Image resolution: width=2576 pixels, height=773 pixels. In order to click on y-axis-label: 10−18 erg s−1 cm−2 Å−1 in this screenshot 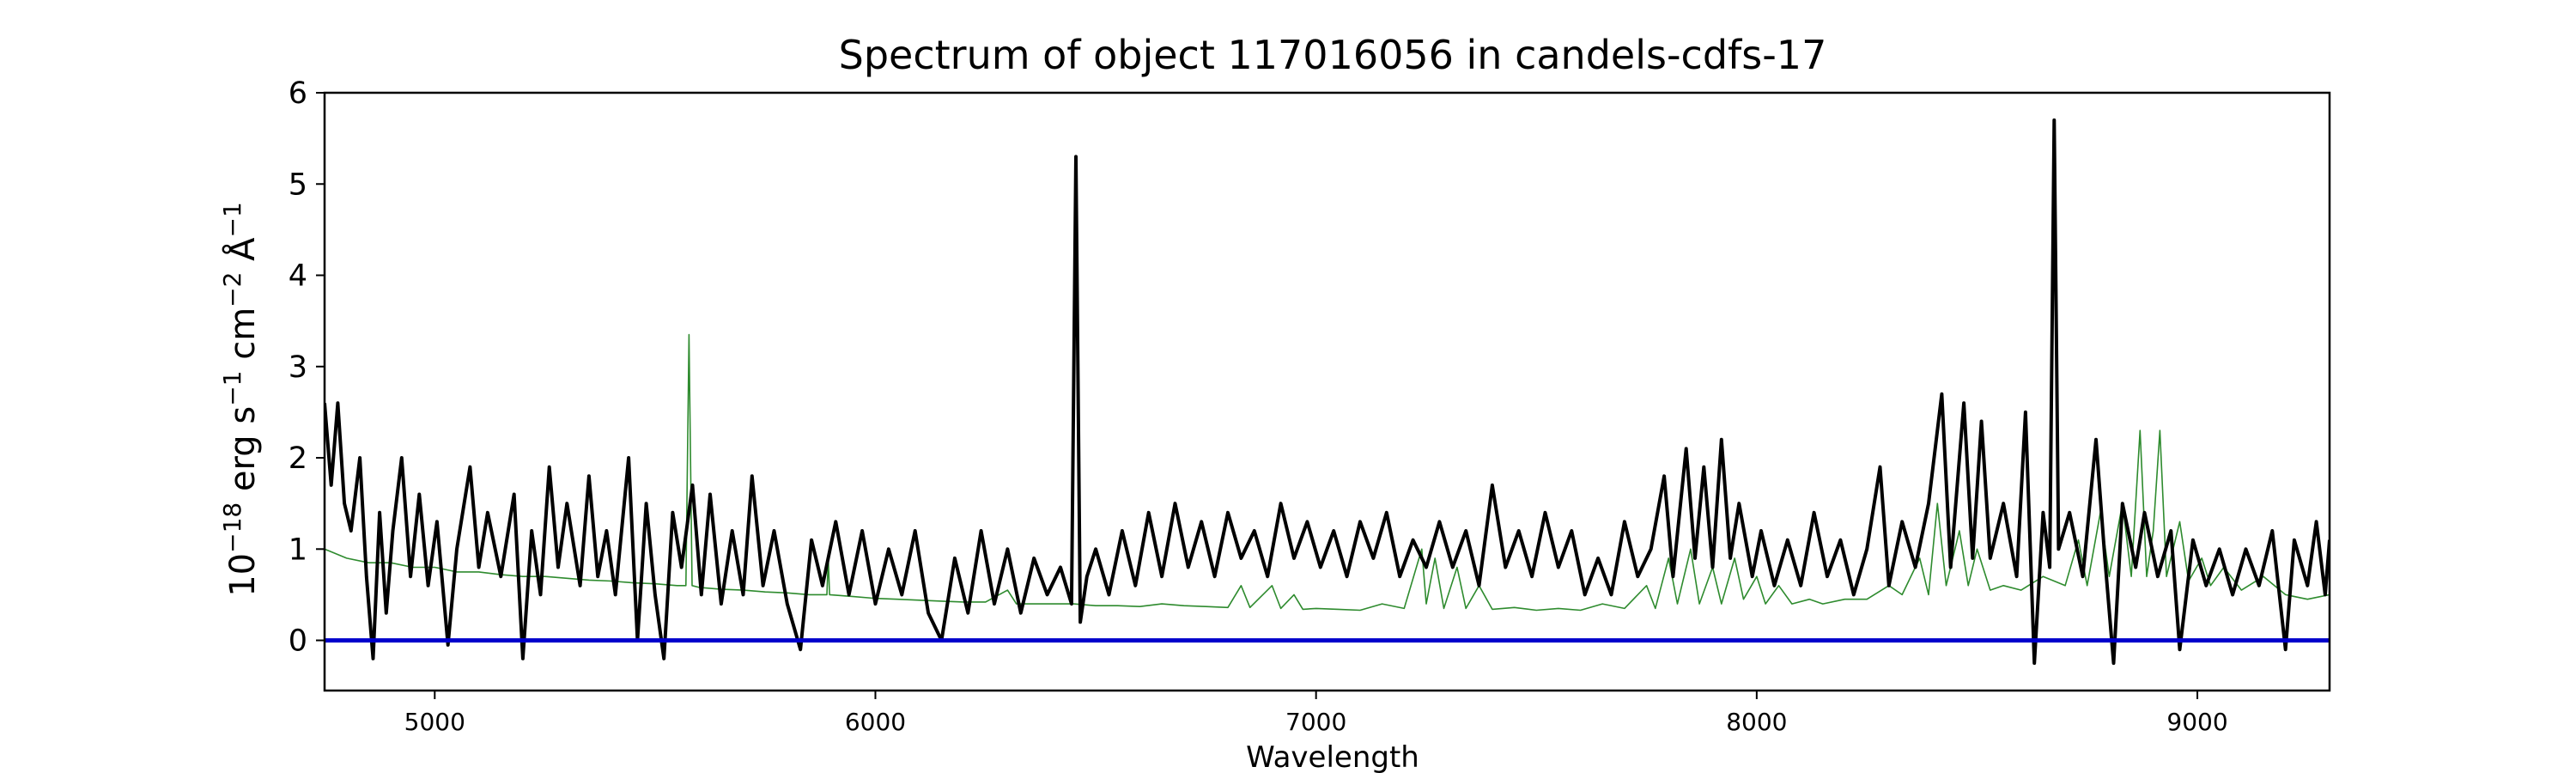, I will do `click(240, 399)`.